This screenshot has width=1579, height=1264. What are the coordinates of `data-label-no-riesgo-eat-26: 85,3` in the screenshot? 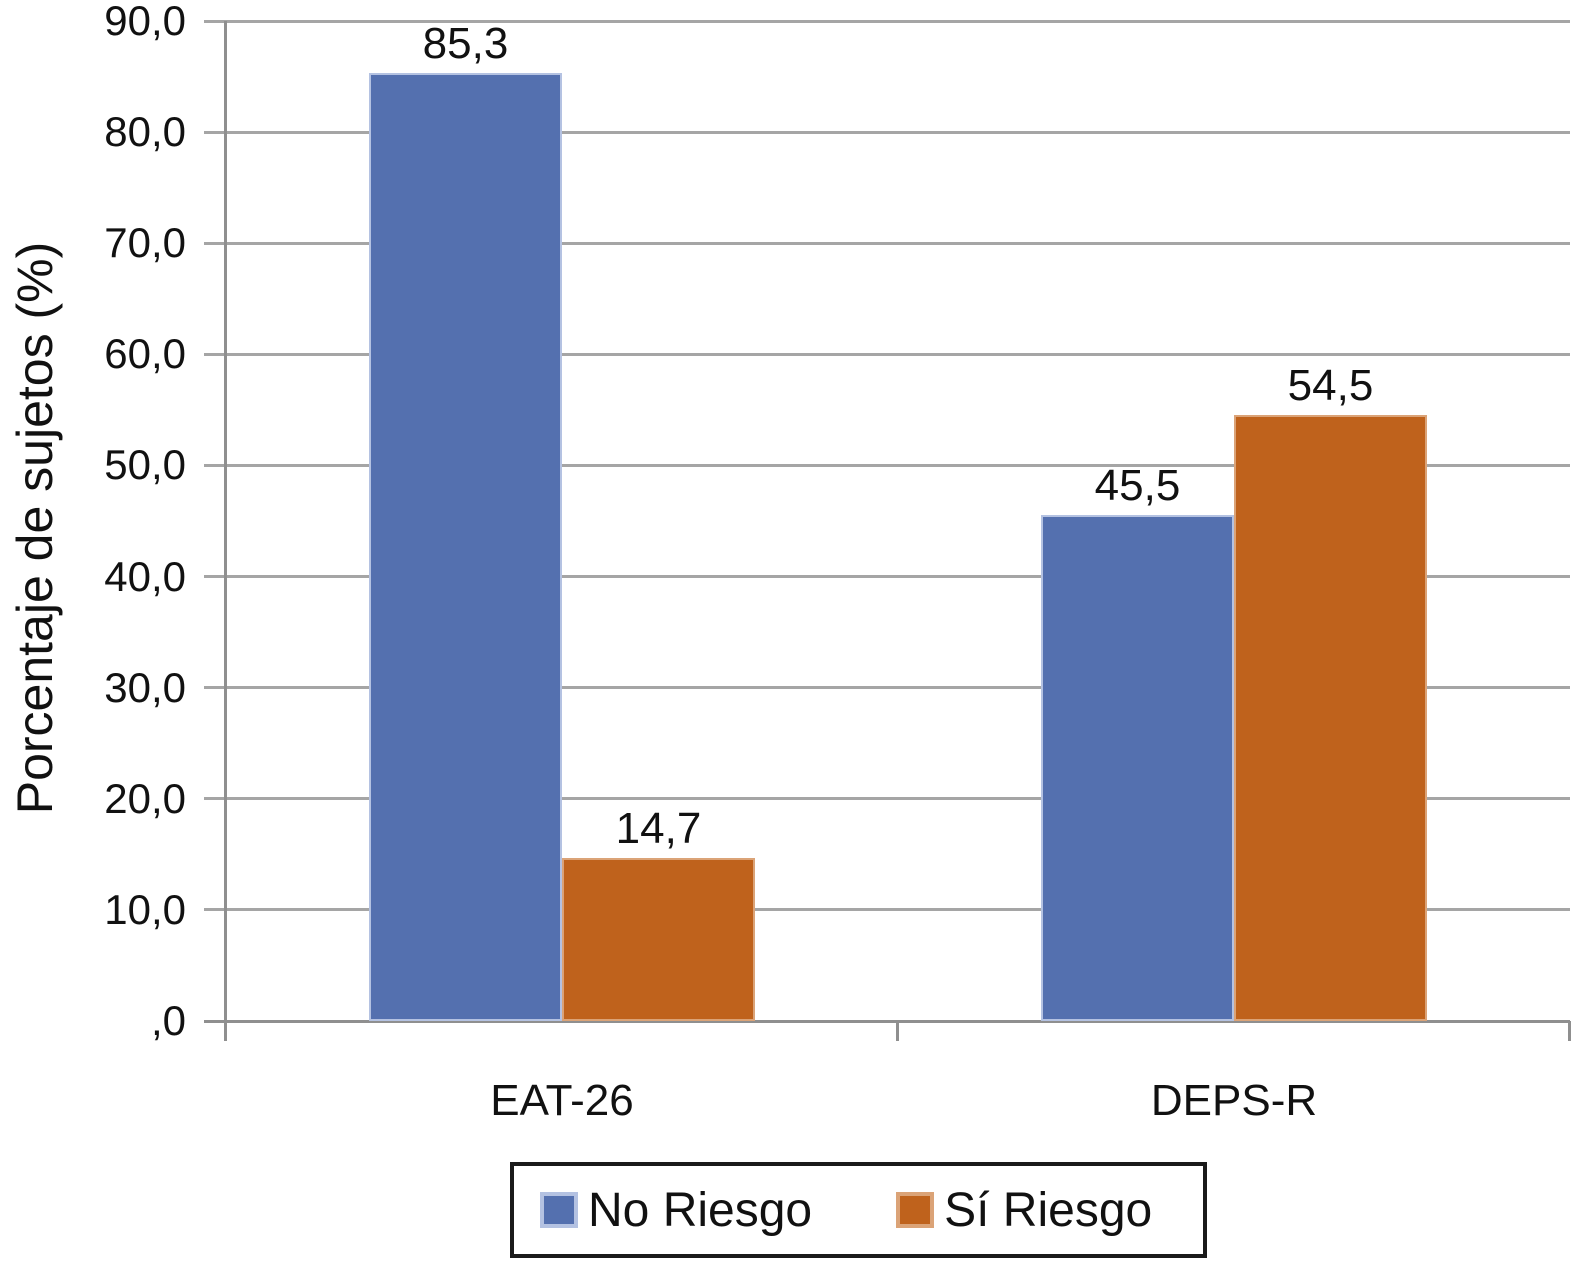 It's located at (465, 44).